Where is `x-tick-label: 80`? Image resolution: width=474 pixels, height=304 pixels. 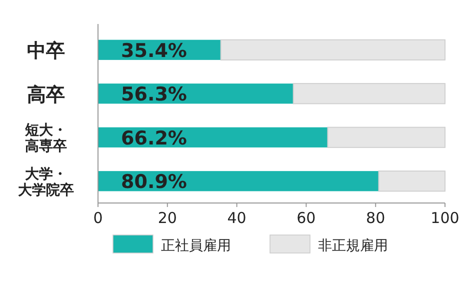
x-tick-label: 80 is located at coordinates (376, 218).